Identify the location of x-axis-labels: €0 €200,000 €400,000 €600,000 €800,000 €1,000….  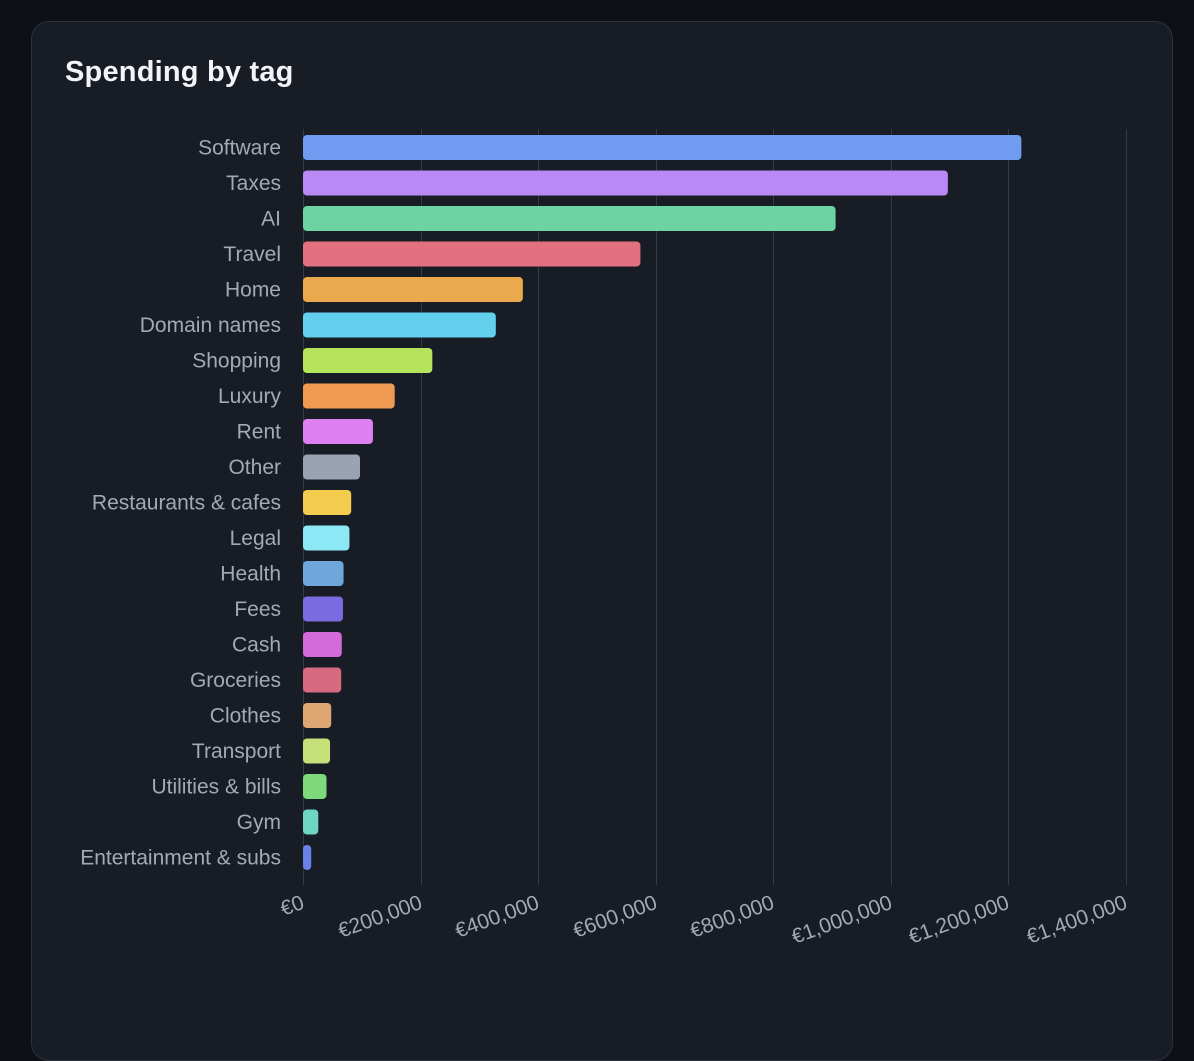
(703, 920).